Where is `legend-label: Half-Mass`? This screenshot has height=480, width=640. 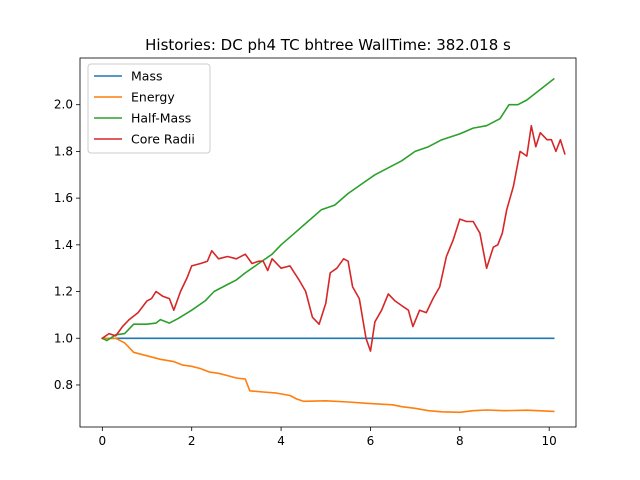
legend-label: Half-Mass is located at coordinates (161, 118).